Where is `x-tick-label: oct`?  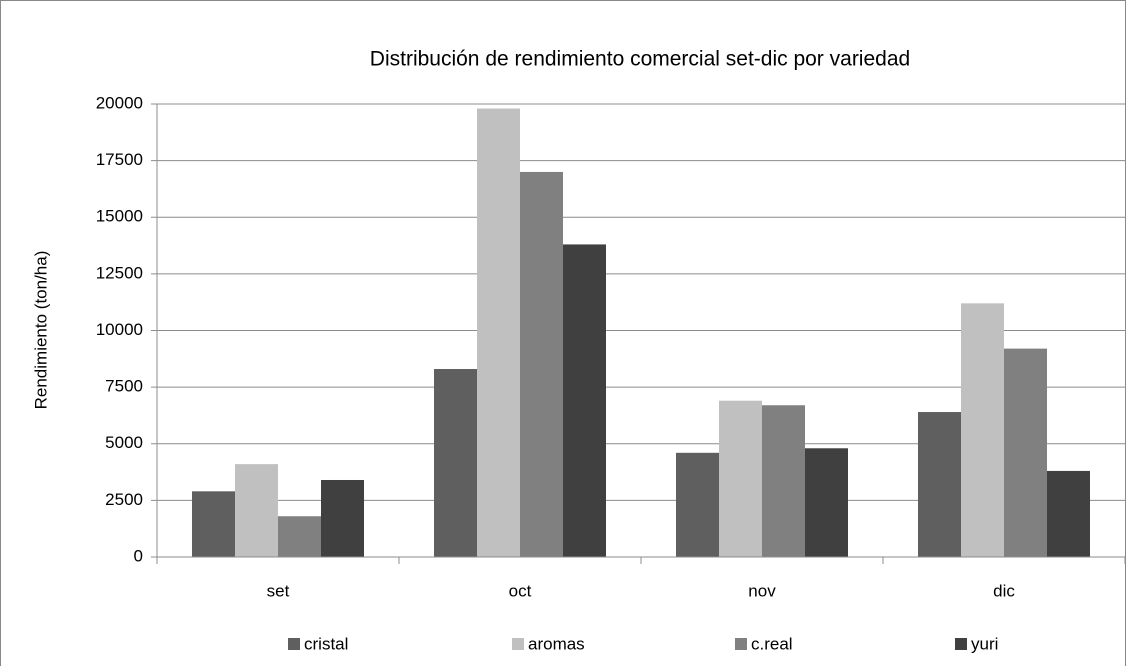
x-tick-label: oct is located at coordinates (520, 590).